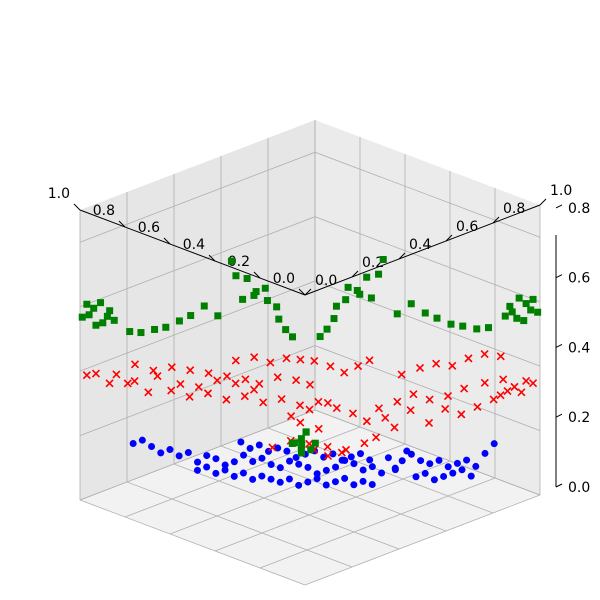 The width and height of the screenshot is (600, 600). What do you see at coordinates (579, 348) in the screenshot?
I see `z-tick-label-2: 0.4` at bounding box center [579, 348].